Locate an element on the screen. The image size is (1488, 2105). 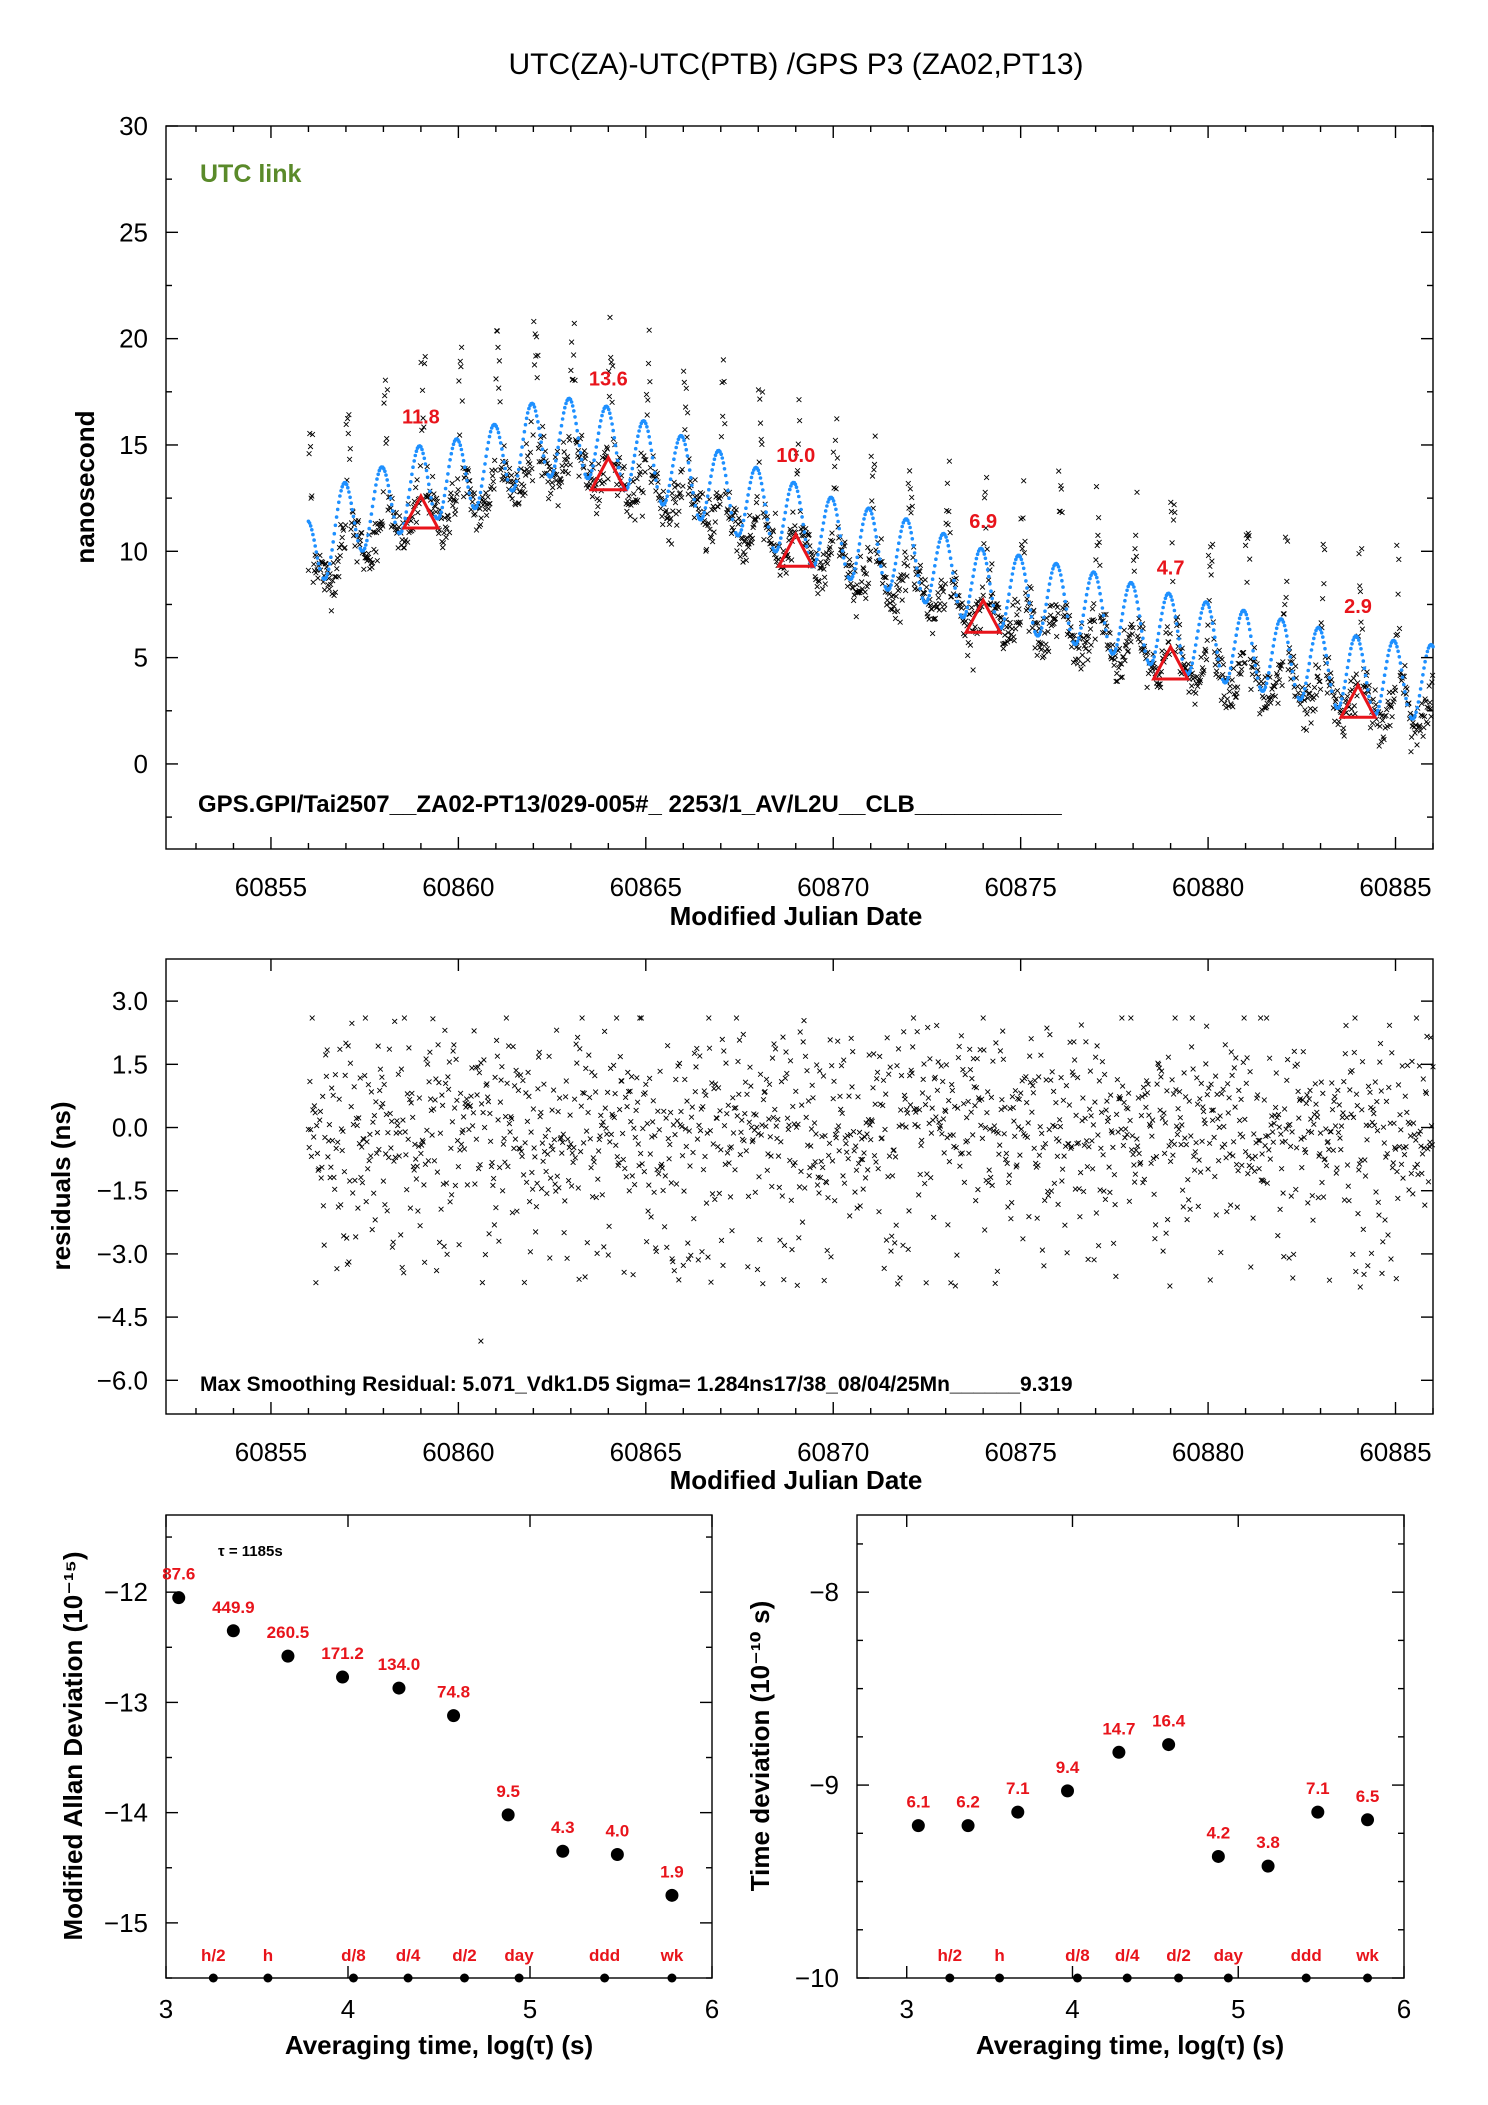
tdev-point is located at coordinates (1018, 1812).